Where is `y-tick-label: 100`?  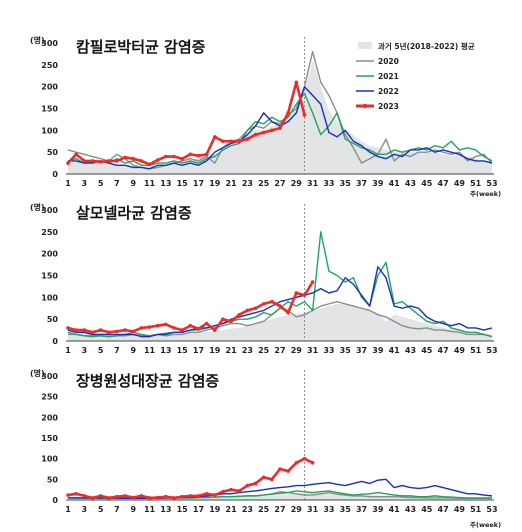
y-tick-label: 100 is located at coordinates (49, 459).